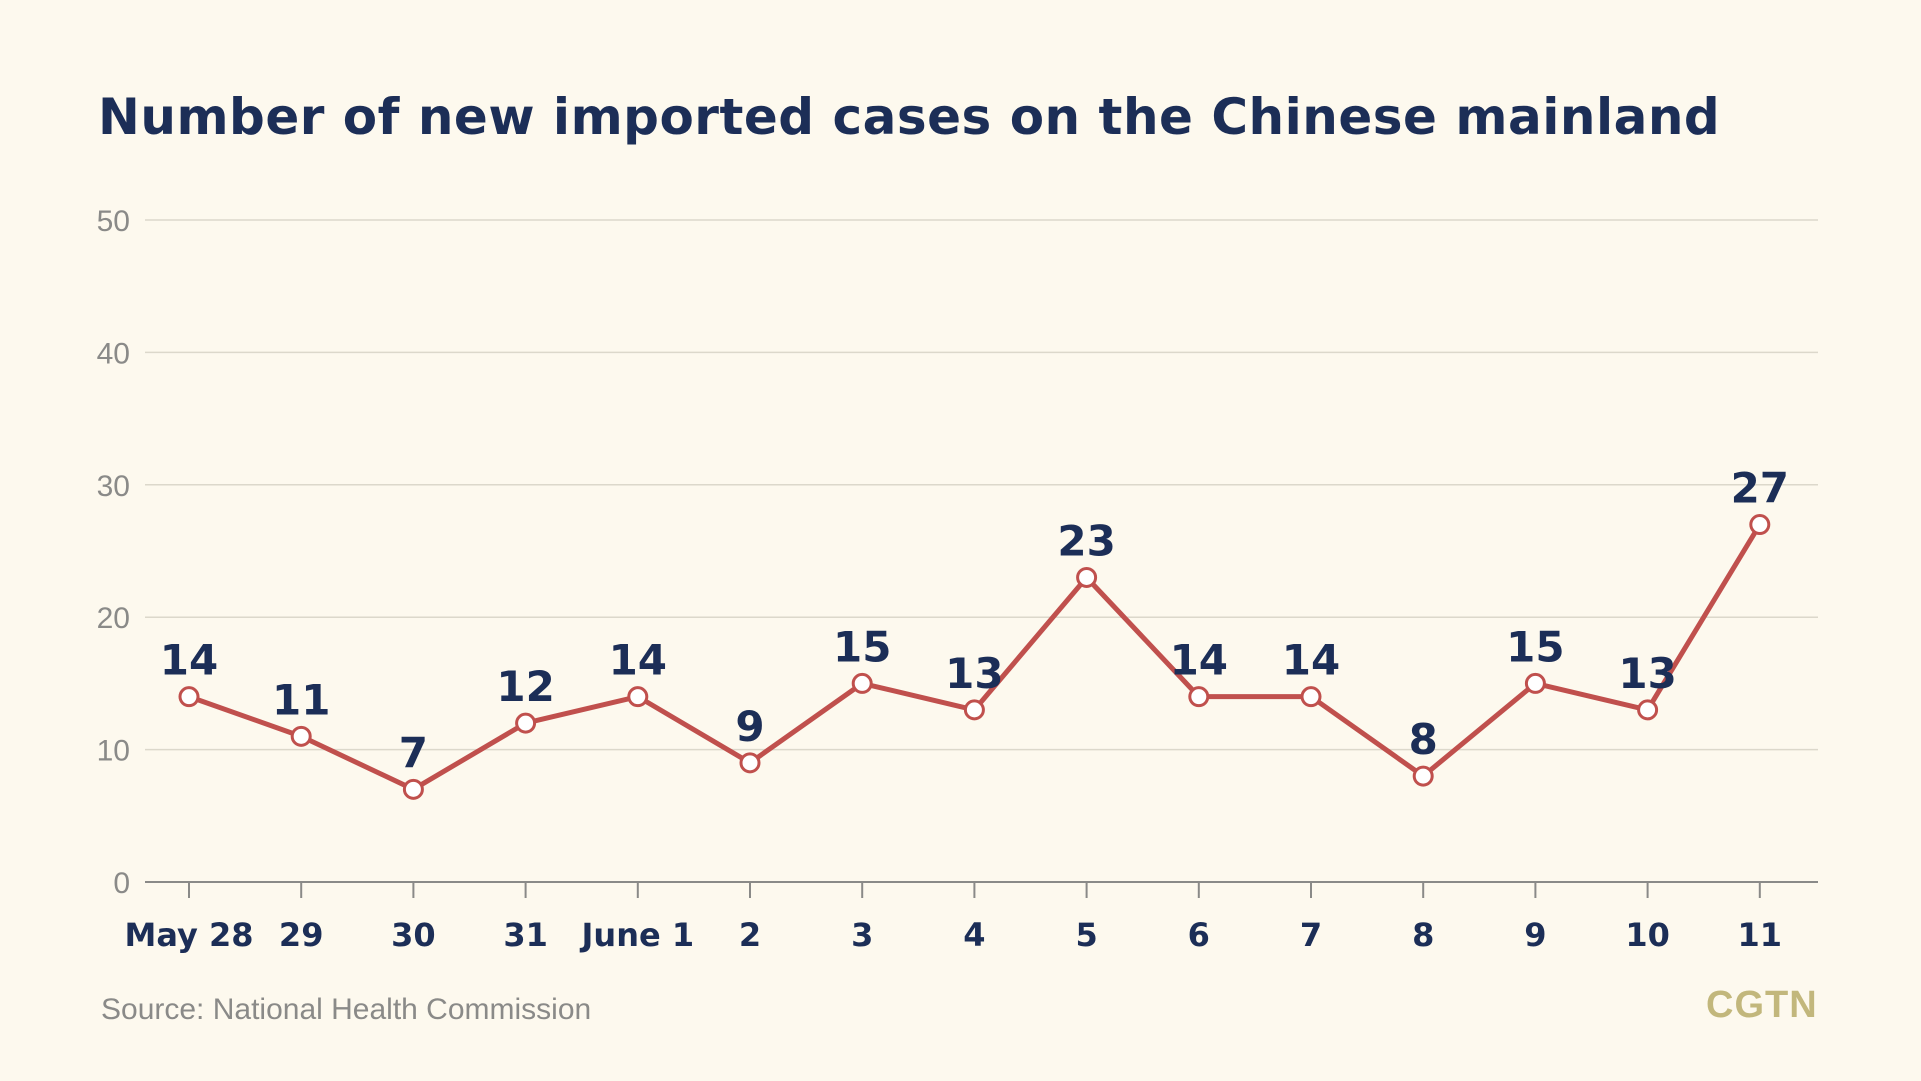  I want to click on y-tick-label: 50, so click(113, 221).